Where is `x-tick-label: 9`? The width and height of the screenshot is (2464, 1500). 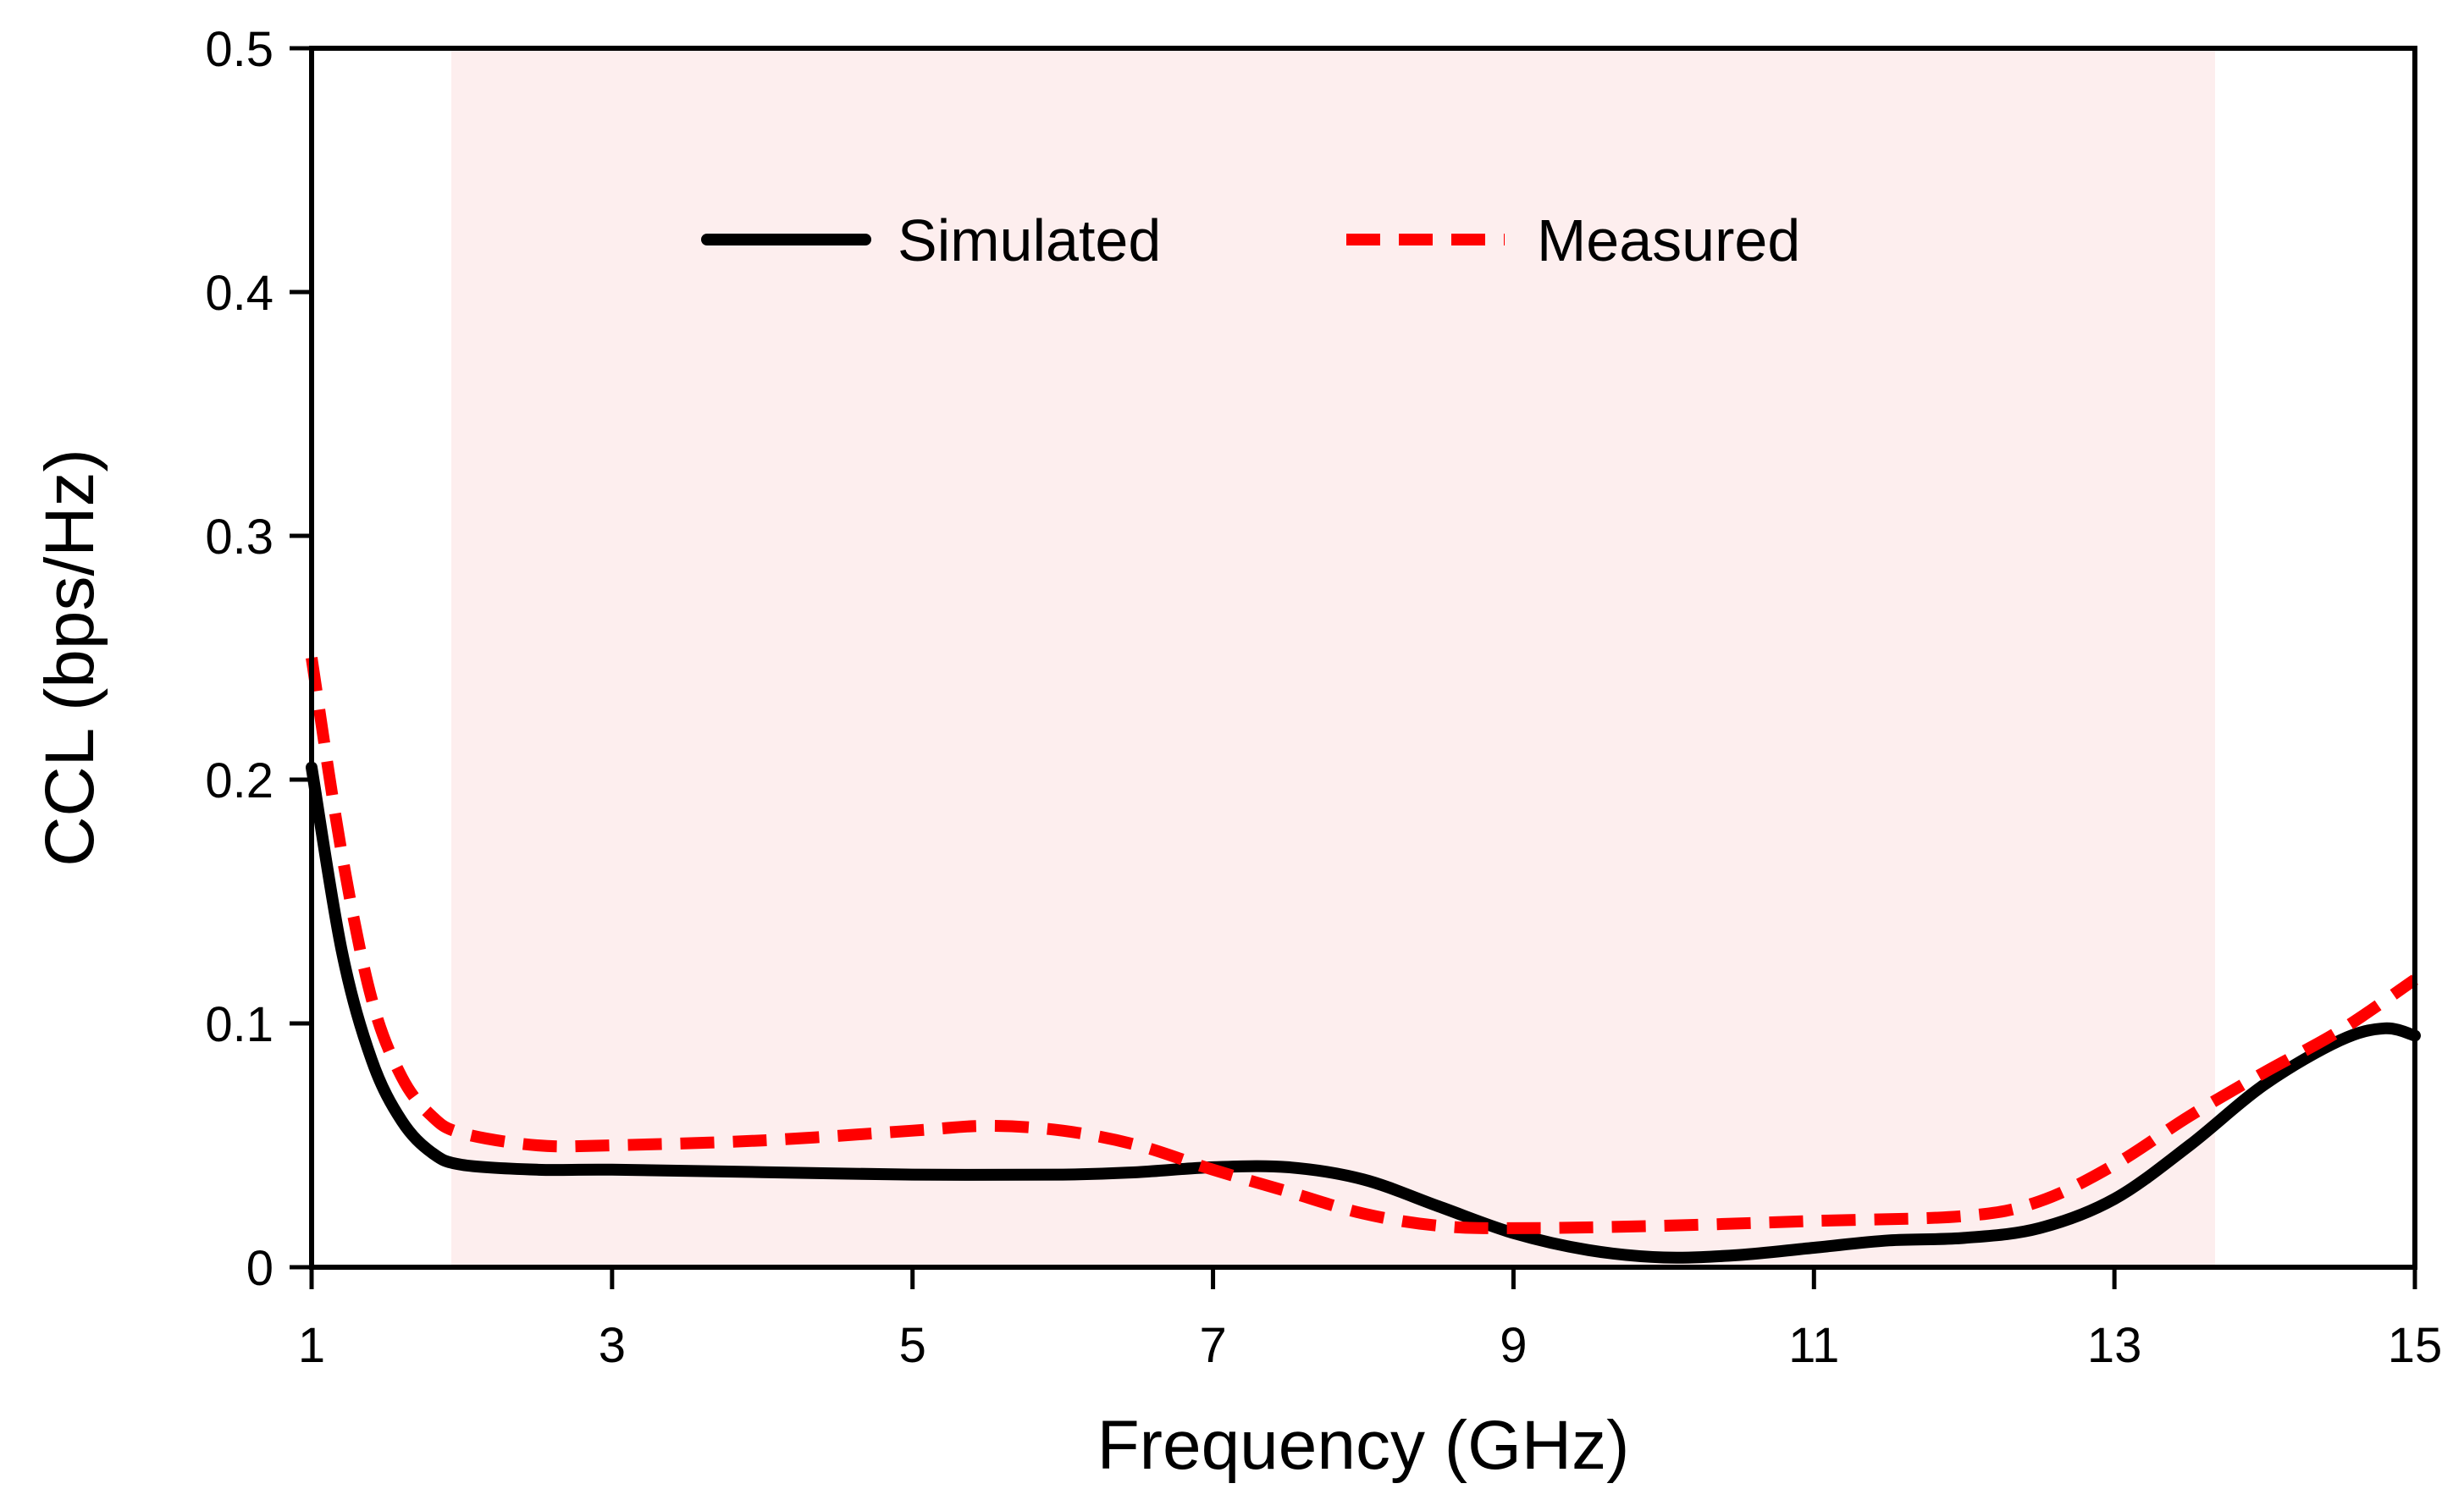 x-tick-label: 9 is located at coordinates (1513, 1345).